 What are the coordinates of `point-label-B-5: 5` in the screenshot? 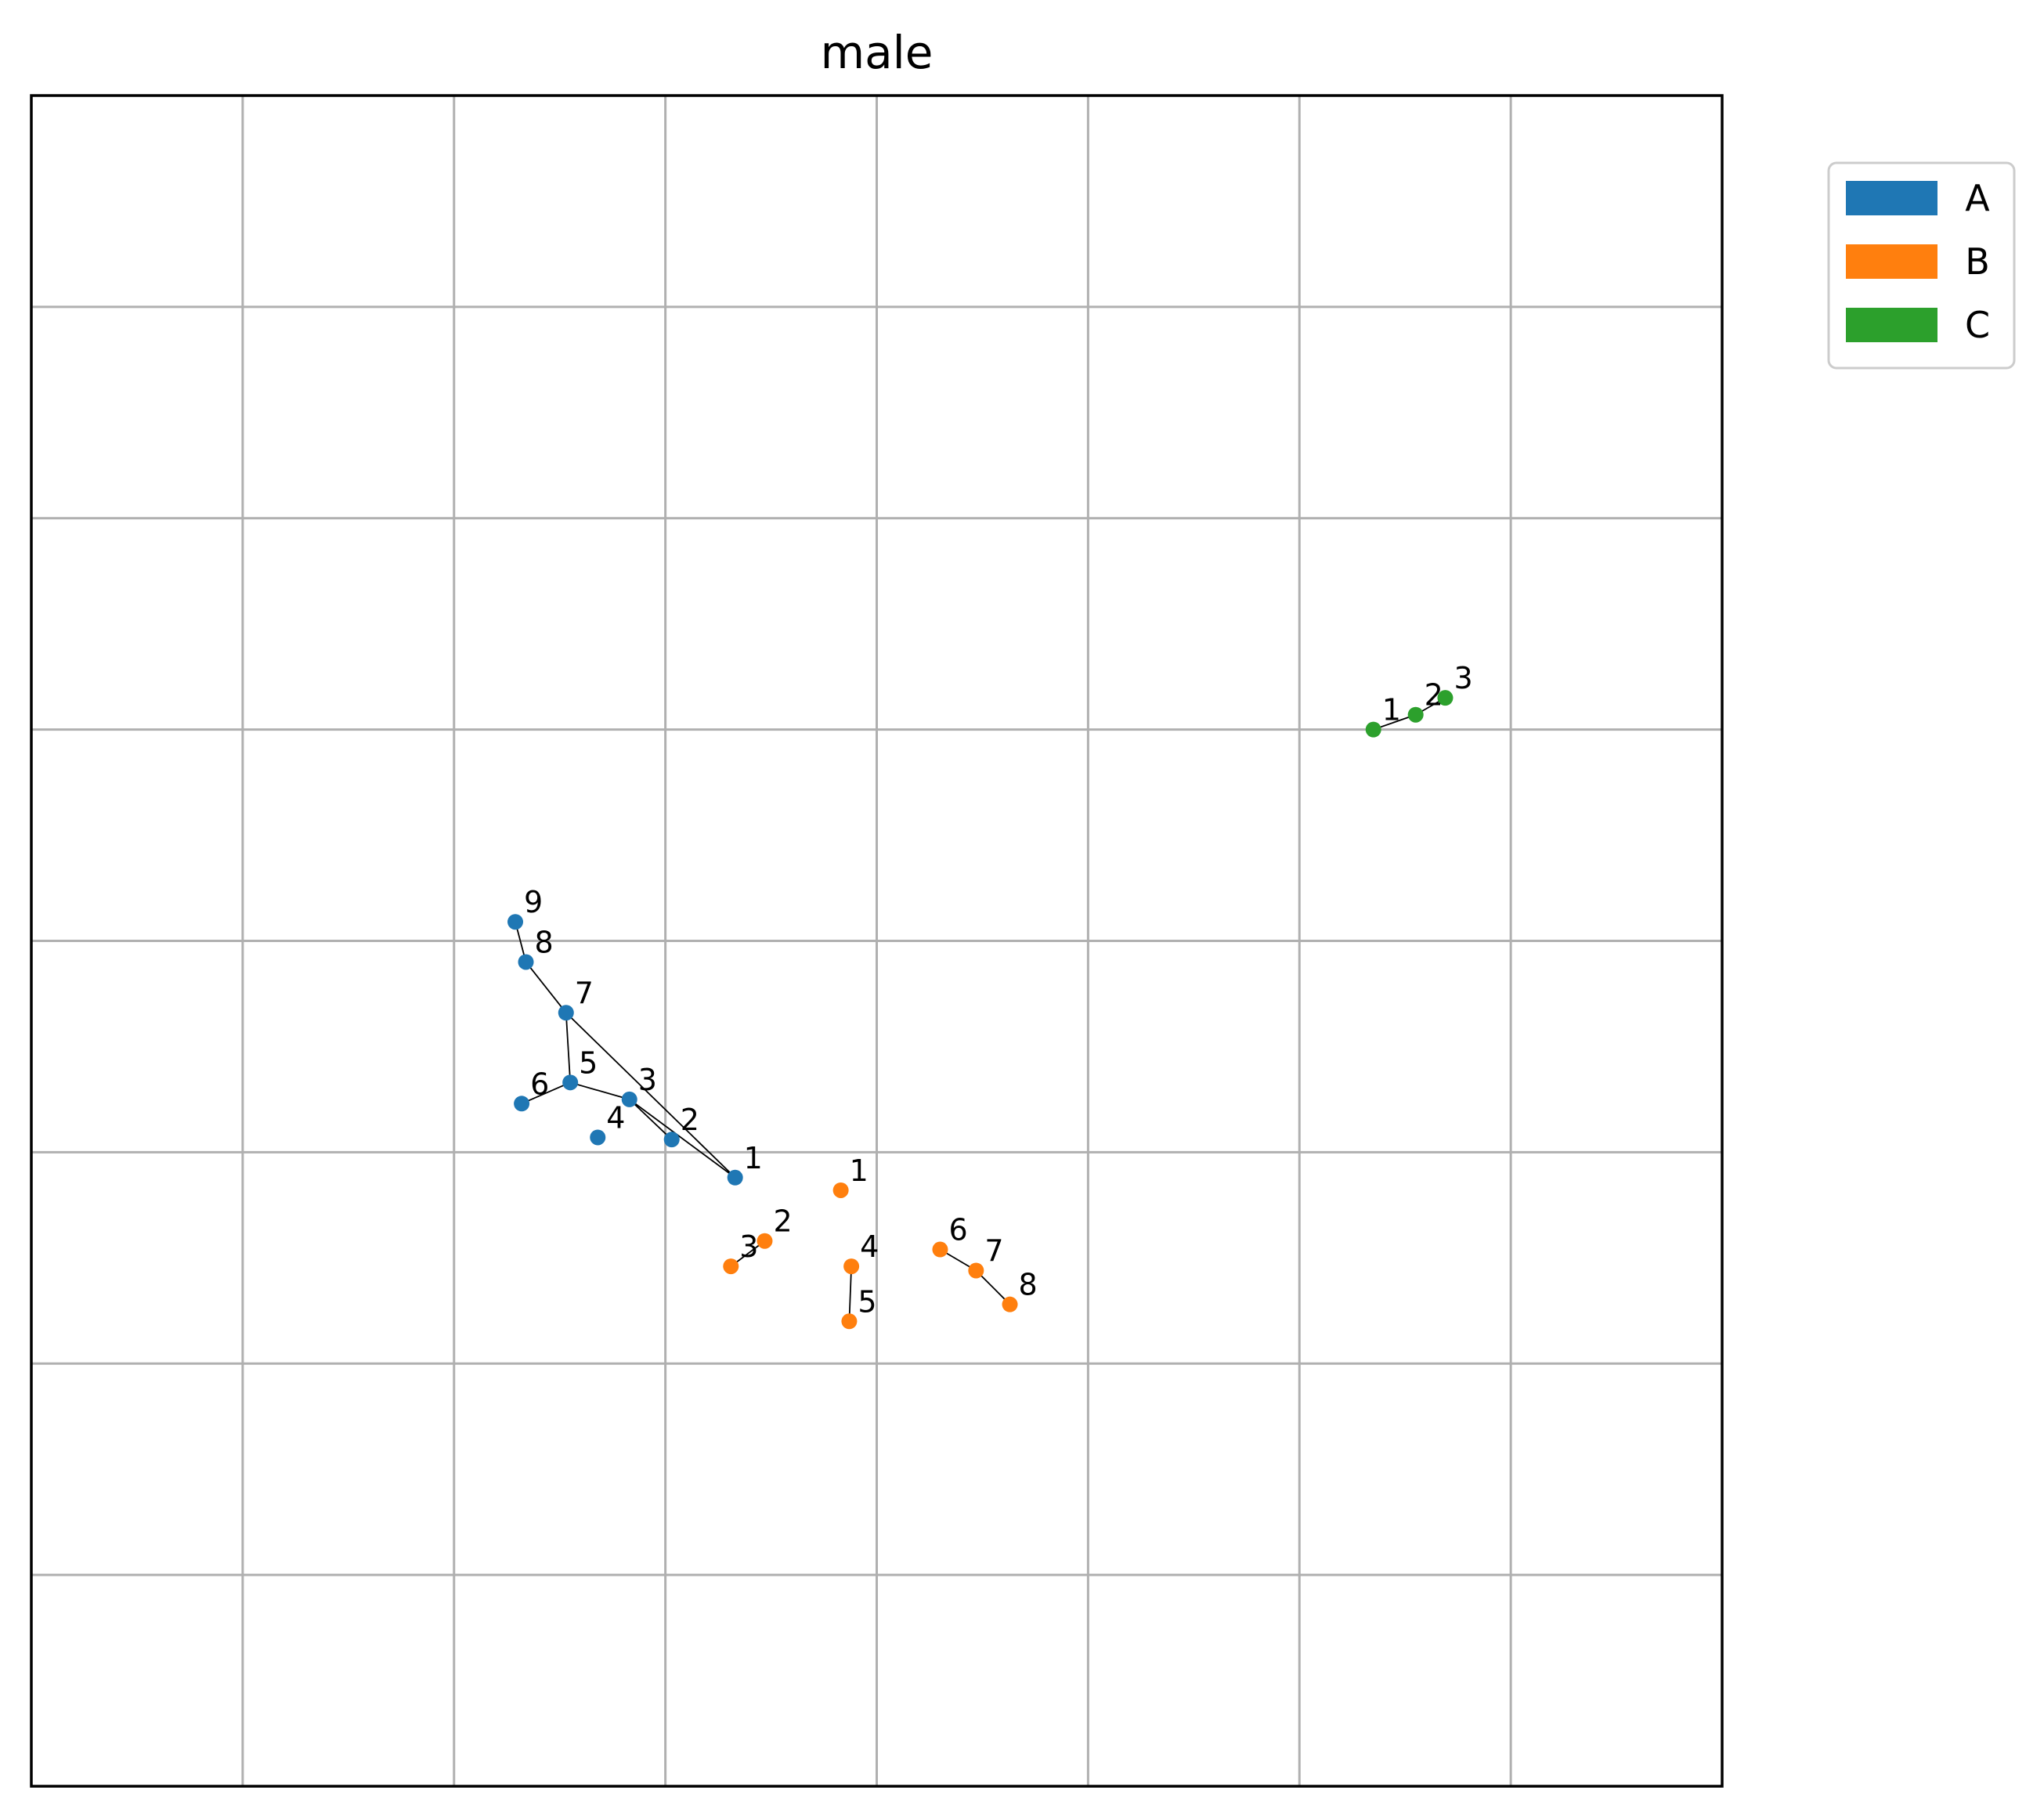 It's located at (867, 1301).